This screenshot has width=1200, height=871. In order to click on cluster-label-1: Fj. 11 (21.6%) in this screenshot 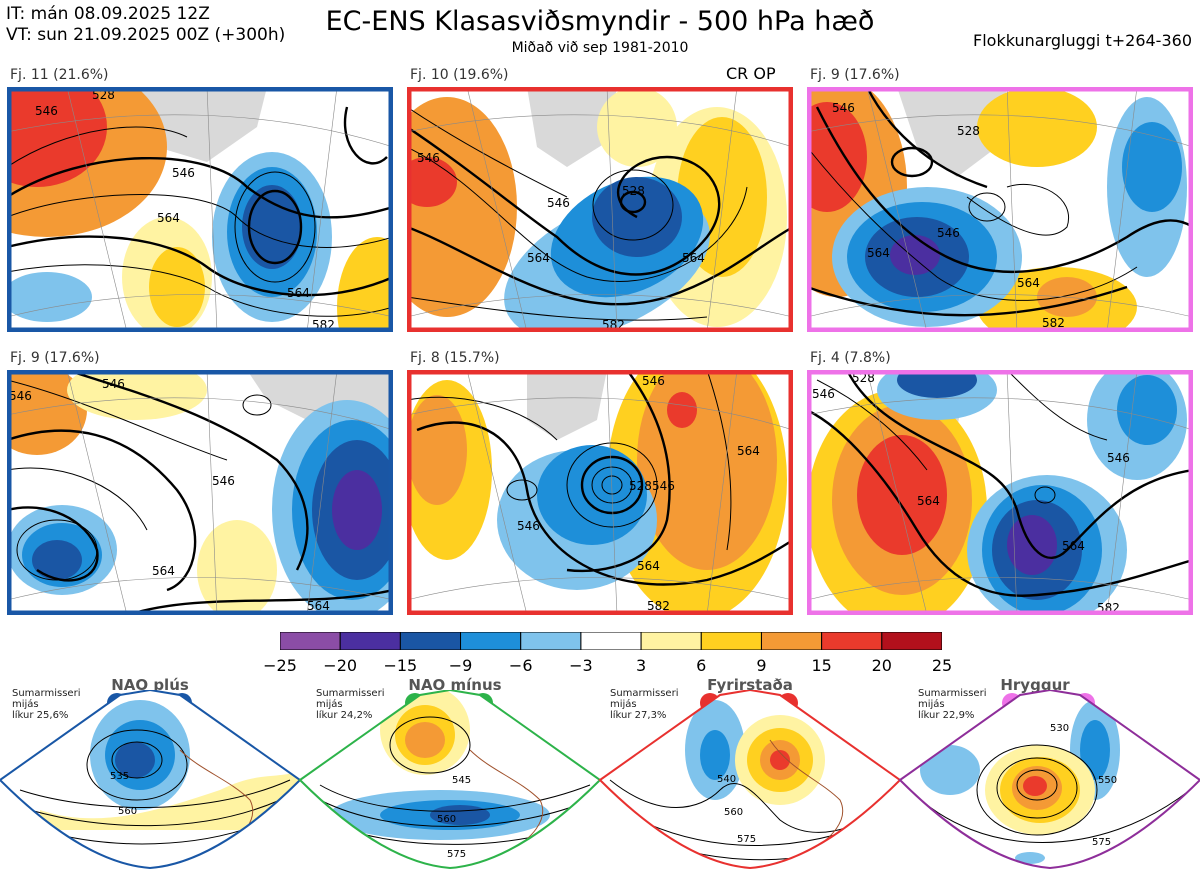, I will do `click(59, 75)`.